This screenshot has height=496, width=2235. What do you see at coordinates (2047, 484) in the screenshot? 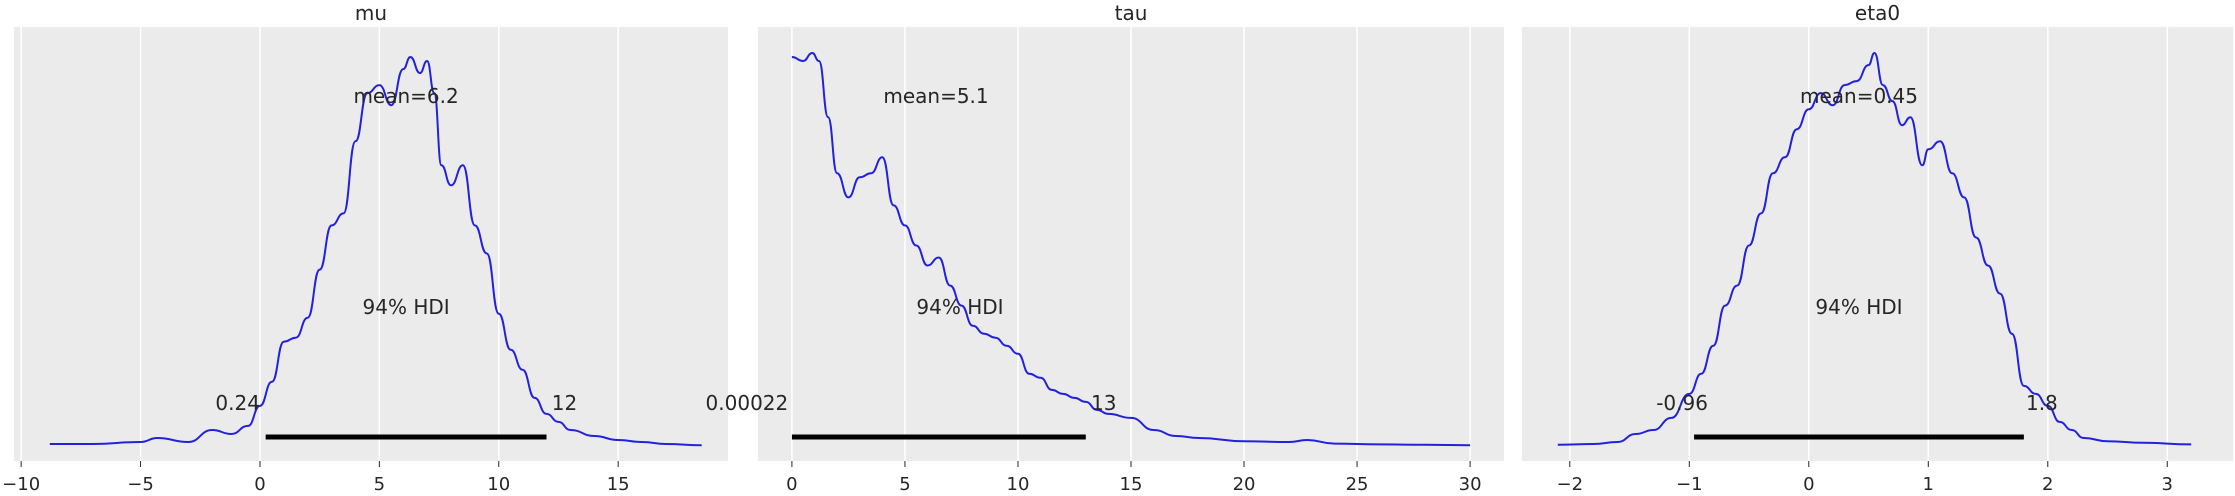
I see `x-tick-label: 2` at bounding box center [2047, 484].